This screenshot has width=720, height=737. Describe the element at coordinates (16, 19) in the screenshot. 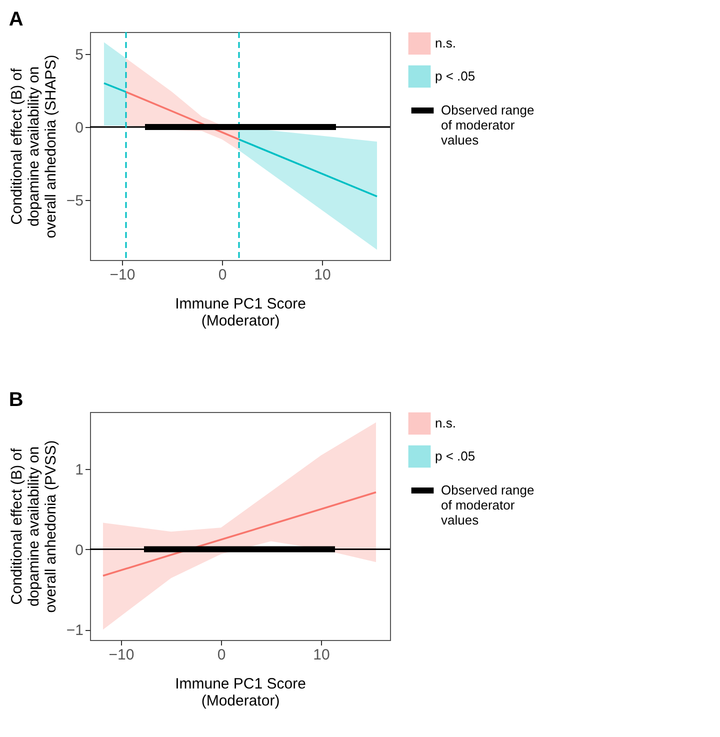

I see `chart-title: A` at that location.